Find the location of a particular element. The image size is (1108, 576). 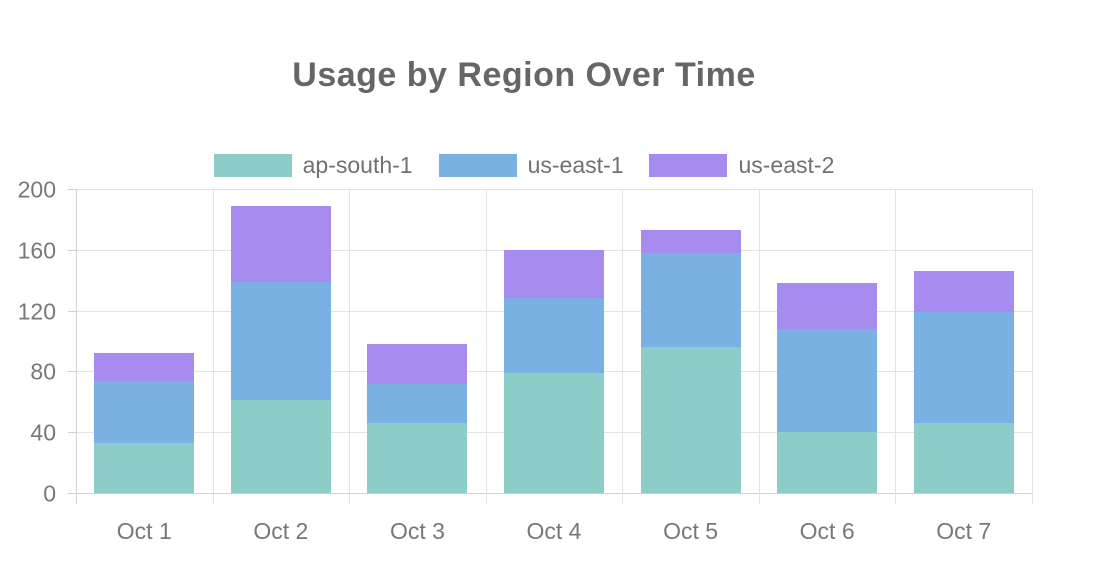

x-axis-tick-label: Oct 6 is located at coordinates (827, 531).